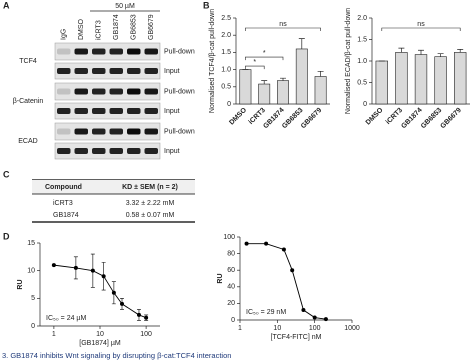  I want to click on lane-label: GB1874, so click(116, 27).